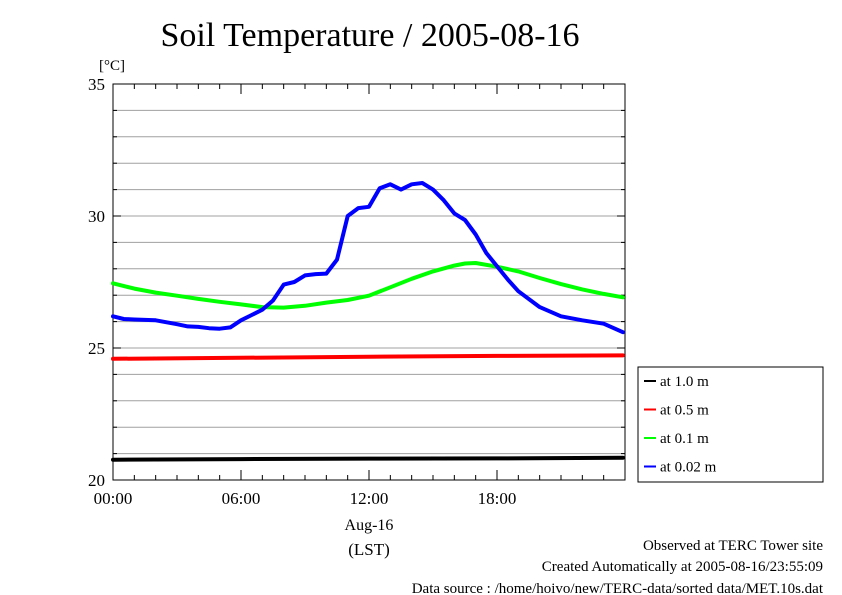 The width and height of the screenshot is (842, 595). I want to click on legend-label: at 0.02 m, so click(688, 468).